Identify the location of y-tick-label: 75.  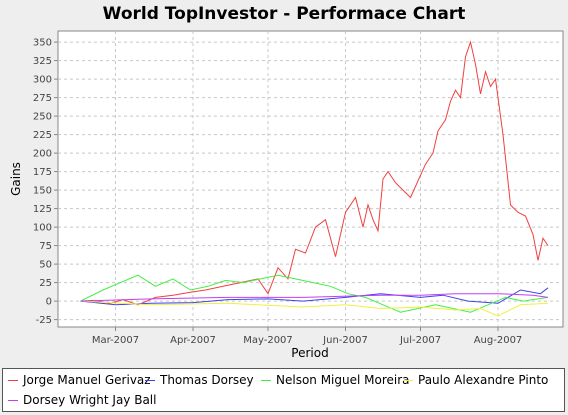
(45, 246).